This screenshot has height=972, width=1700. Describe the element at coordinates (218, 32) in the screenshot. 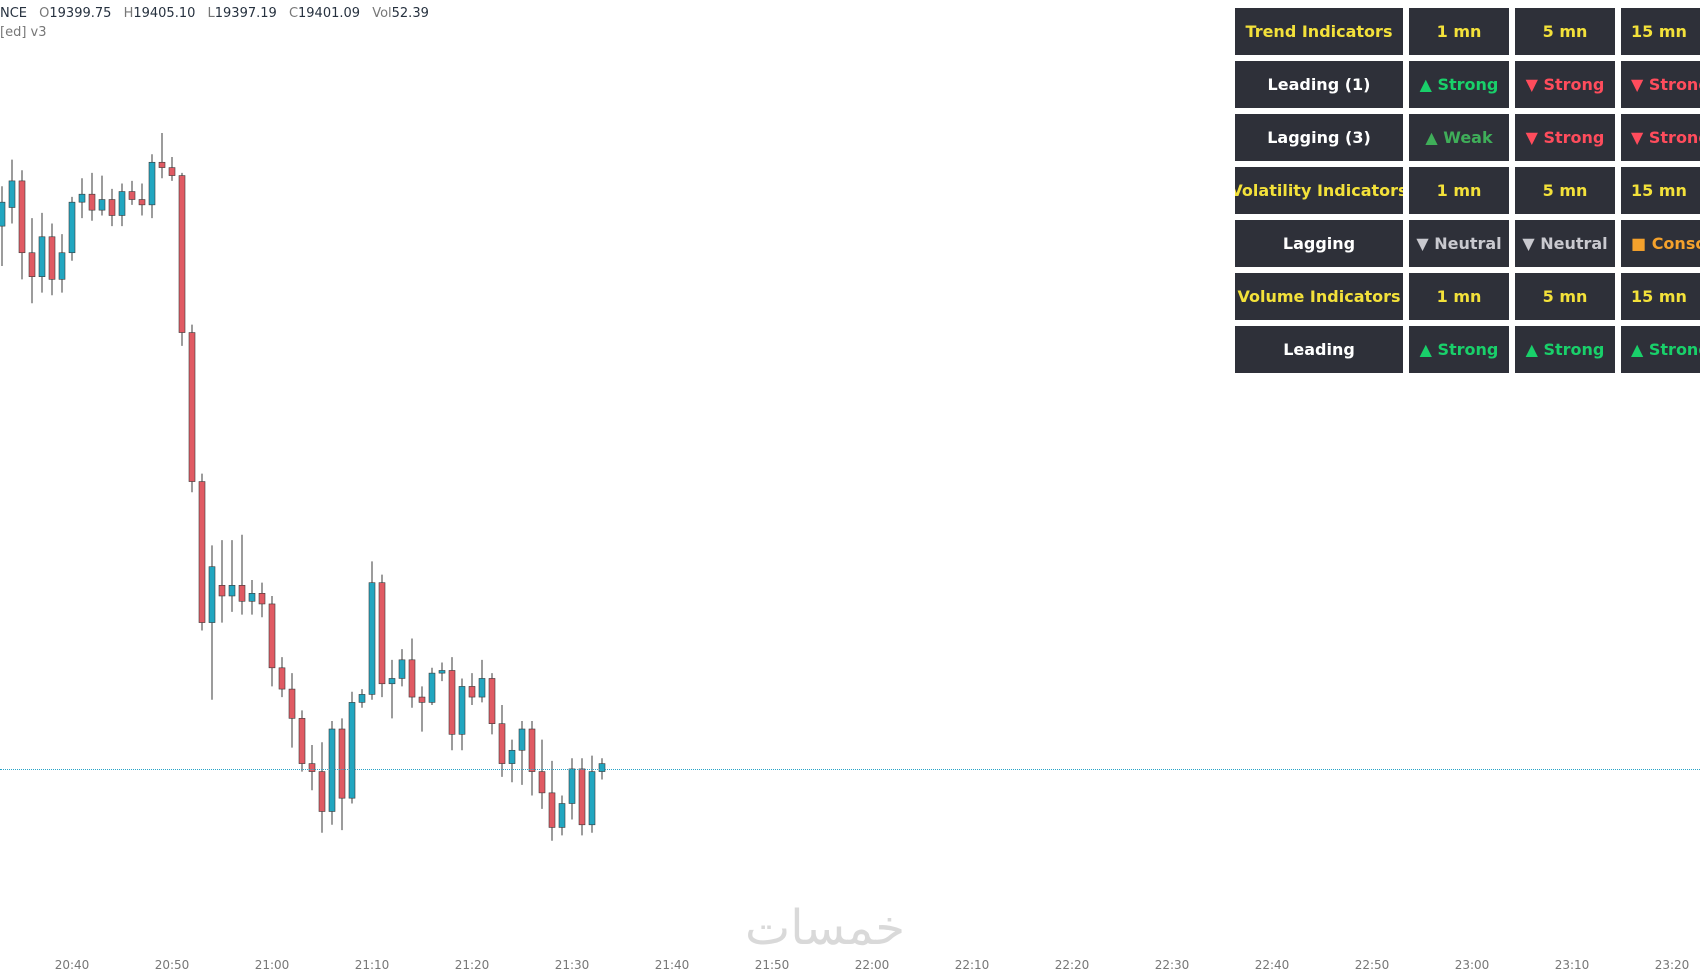

I see `indicator-legend-row: [ed] v3` at that location.